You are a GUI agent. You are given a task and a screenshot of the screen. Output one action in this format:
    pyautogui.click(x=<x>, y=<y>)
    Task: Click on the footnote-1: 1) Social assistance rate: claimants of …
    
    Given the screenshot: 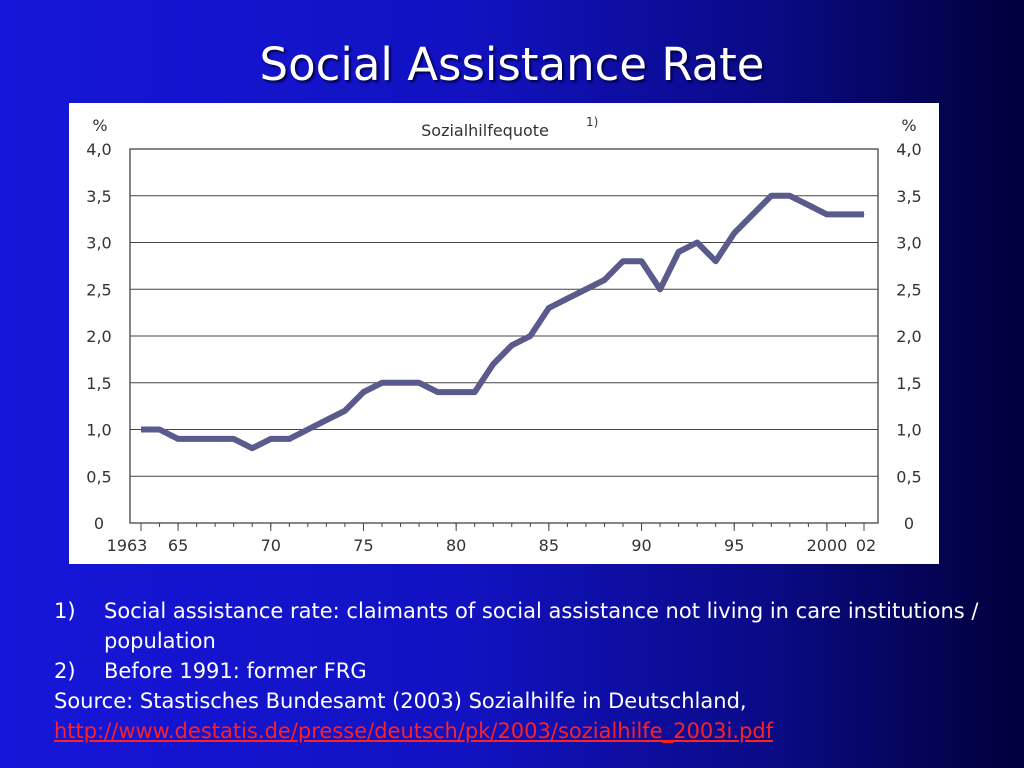 What is the action you would take?
    pyautogui.click(x=519, y=626)
    